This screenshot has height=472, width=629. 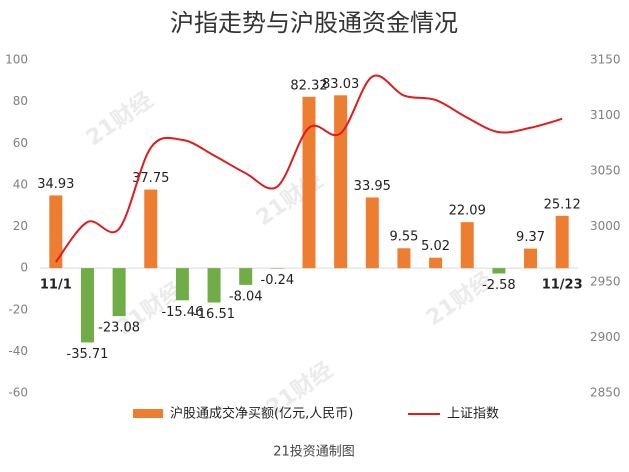 What do you see at coordinates (214, 314) in the screenshot?
I see `value-label: -16.51` at bounding box center [214, 314].